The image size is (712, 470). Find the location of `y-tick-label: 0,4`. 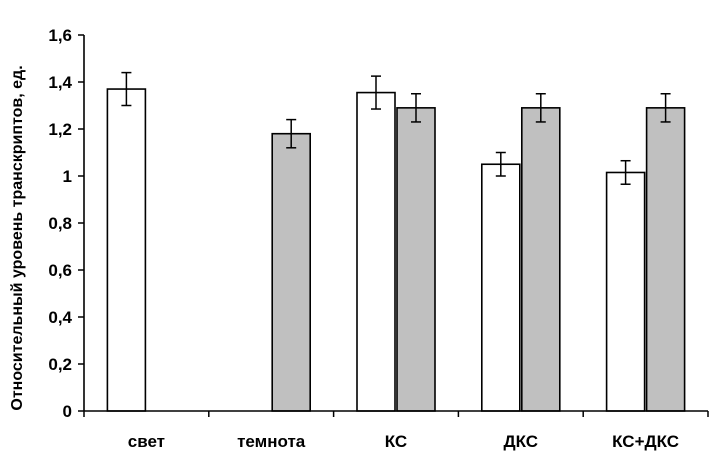

y-tick-label: 0,4 is located at coordinates (60, 317).